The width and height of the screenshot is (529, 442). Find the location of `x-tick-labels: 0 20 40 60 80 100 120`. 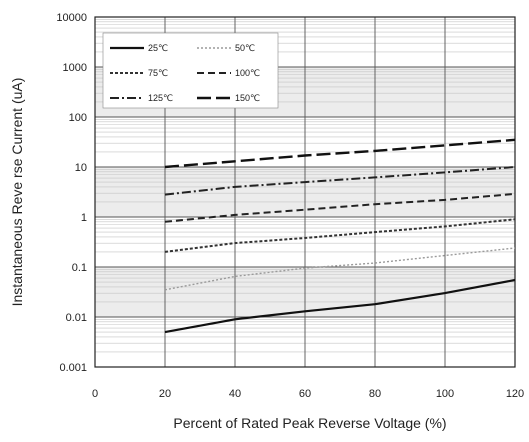

x-tick-labels: 0 20 40 60 80 100 120 is located at coordinates (308, 394).